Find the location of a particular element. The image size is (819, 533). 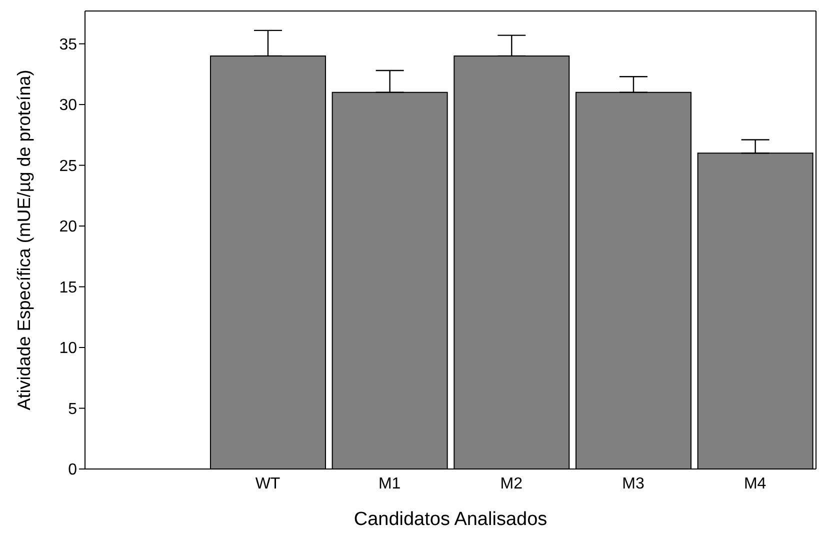

x-tick-label: M3 is located at coordinates (633, 483).